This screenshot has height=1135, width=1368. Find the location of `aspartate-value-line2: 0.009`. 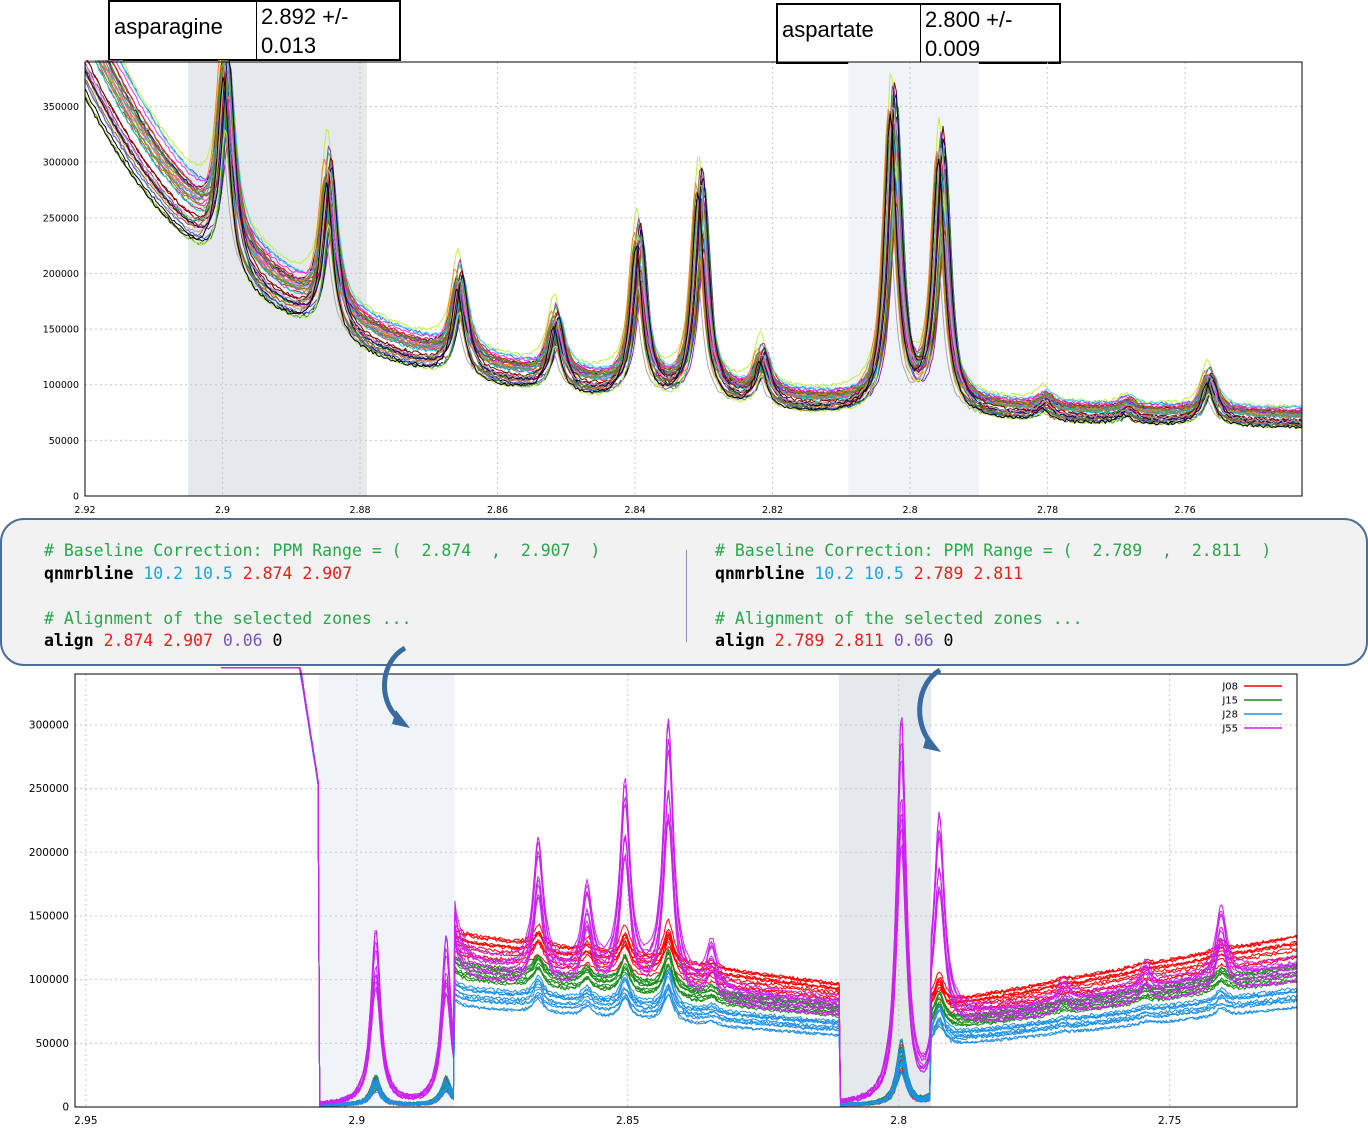

aspartate-value-line2: 0.009 is located at coordinates (953, 48).